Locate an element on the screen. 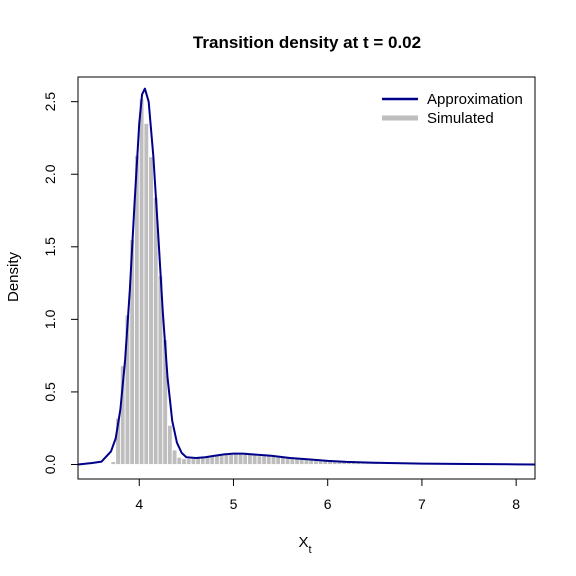 The width and height of the screenshot is (576, 576). x-tick-label: 8 is located at coordinates (516, 504).